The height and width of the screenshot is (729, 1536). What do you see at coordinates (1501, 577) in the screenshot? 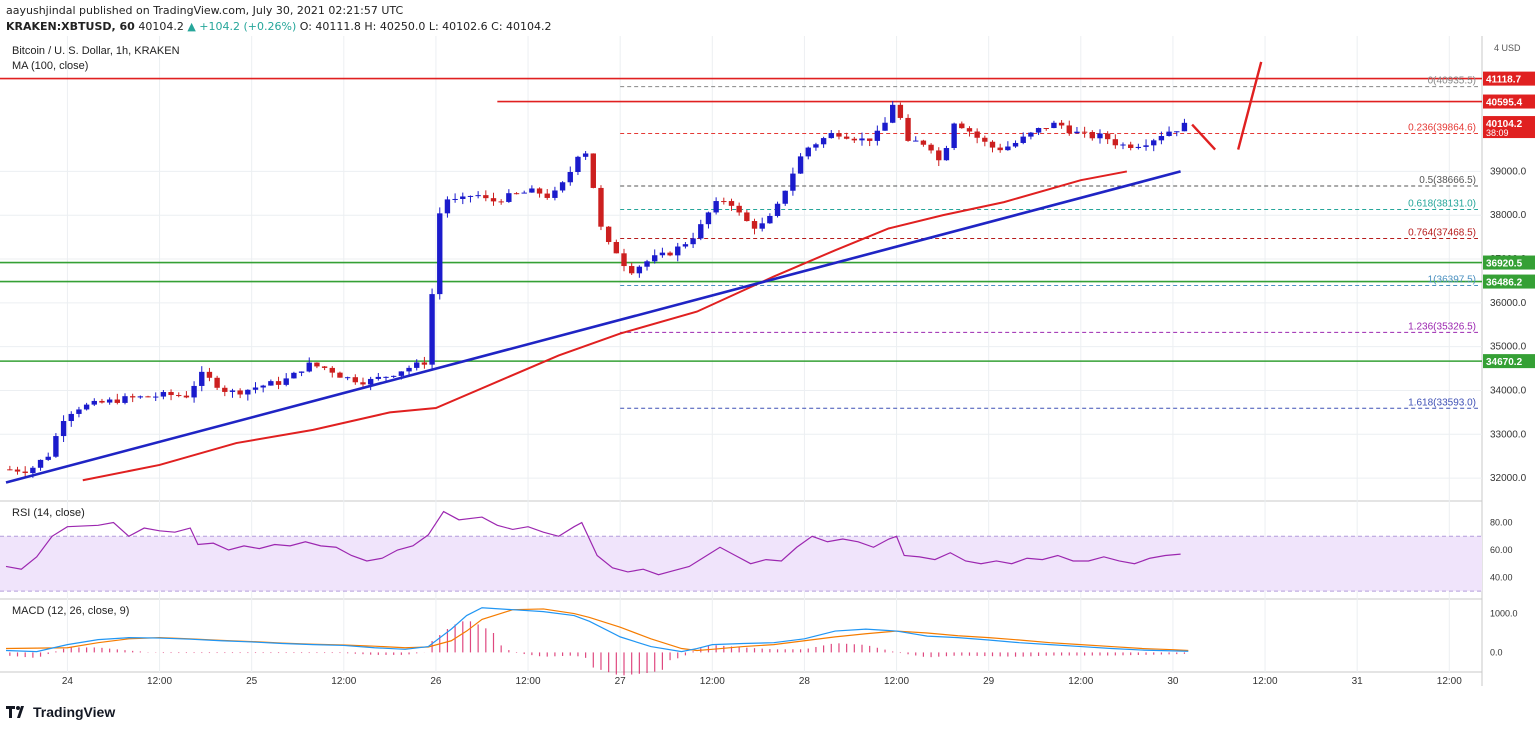
I see `rsi-tick-label: 40.00` at bounding box center [1501, 577].